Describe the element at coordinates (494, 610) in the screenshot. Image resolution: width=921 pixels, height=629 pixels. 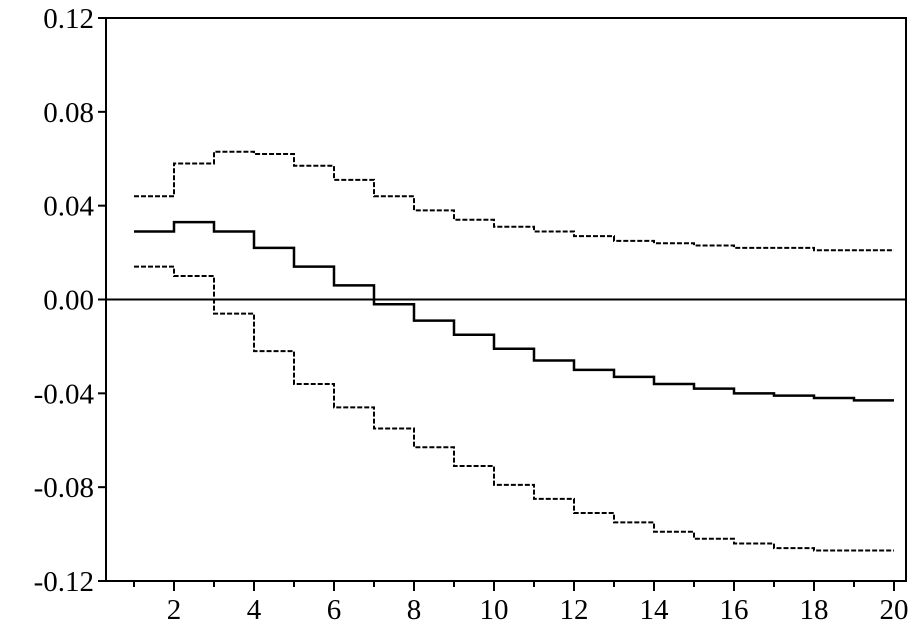
I see `x-tick-label: 10` at that location.